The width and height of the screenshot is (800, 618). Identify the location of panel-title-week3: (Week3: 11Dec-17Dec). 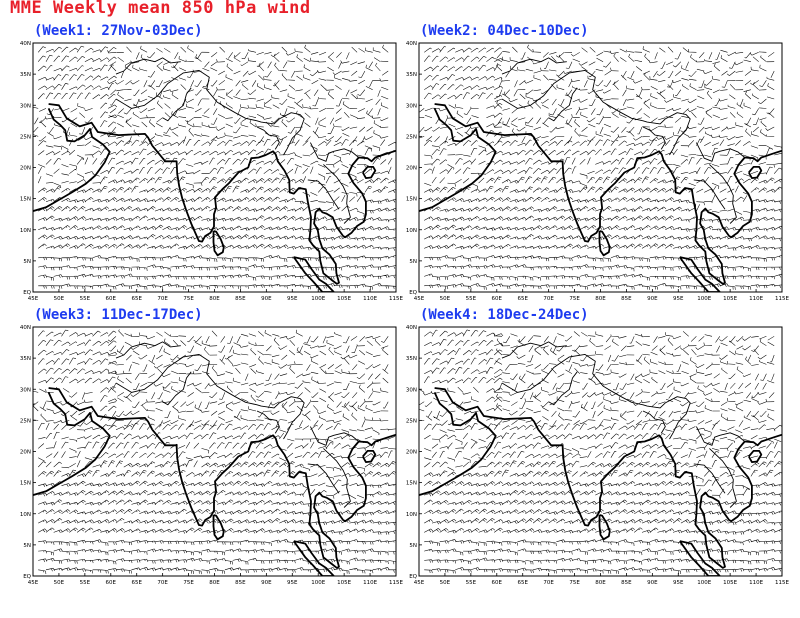
(118, 315).